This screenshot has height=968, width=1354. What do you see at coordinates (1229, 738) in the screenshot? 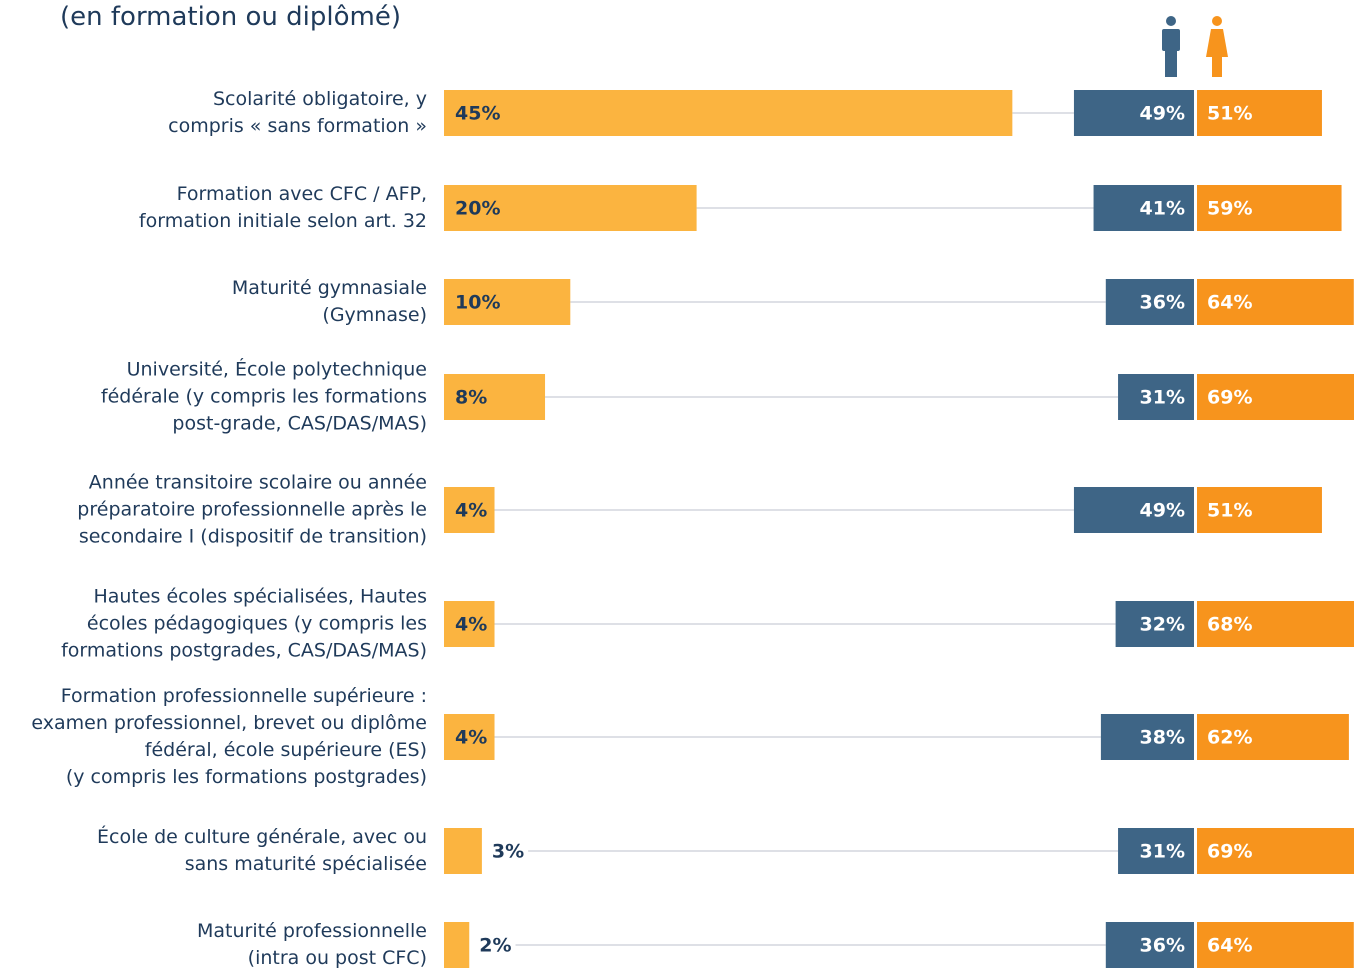
I see `female-label: 62%` at bounding box center [1229, 738].